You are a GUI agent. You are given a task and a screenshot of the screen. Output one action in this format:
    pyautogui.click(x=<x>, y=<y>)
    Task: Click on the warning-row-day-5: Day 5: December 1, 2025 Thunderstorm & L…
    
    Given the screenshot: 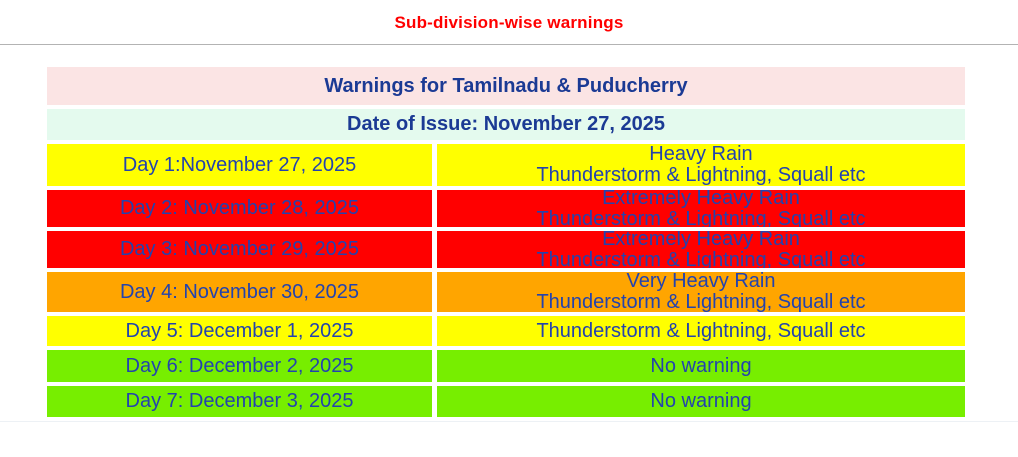 What is the action you would take?
    pyautogui.click(x=506, y=331)
    